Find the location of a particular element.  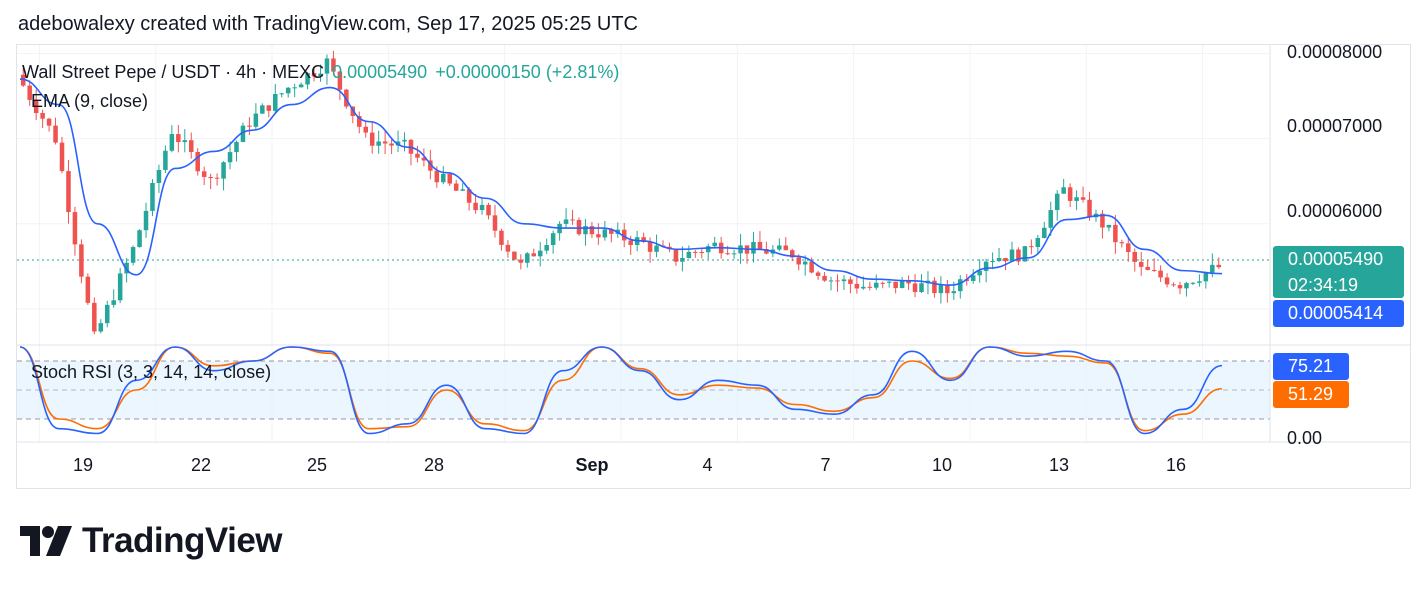

tradingview-logo: TradingView is located at coordinates (151, 541).